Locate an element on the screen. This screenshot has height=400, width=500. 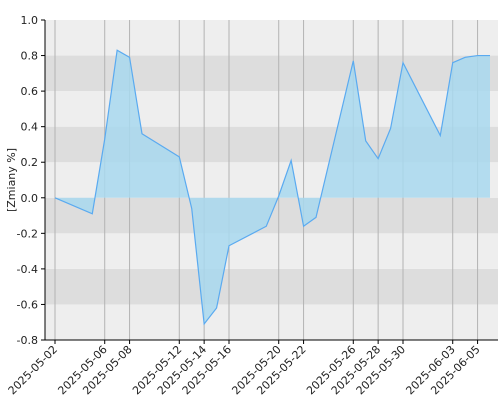
y-tick-label: 0.6 is located at coordinates (30, 91).